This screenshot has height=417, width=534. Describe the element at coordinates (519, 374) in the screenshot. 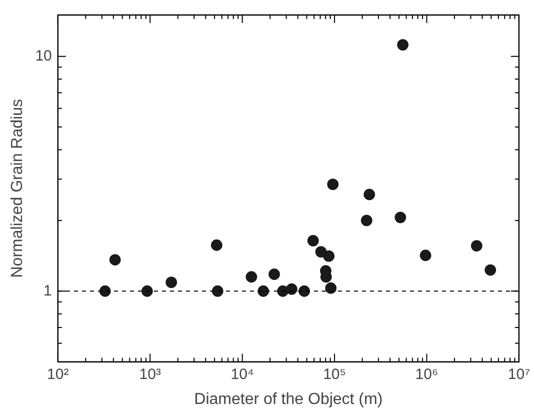

I see `x-tick-label: 10⁷` at that location.